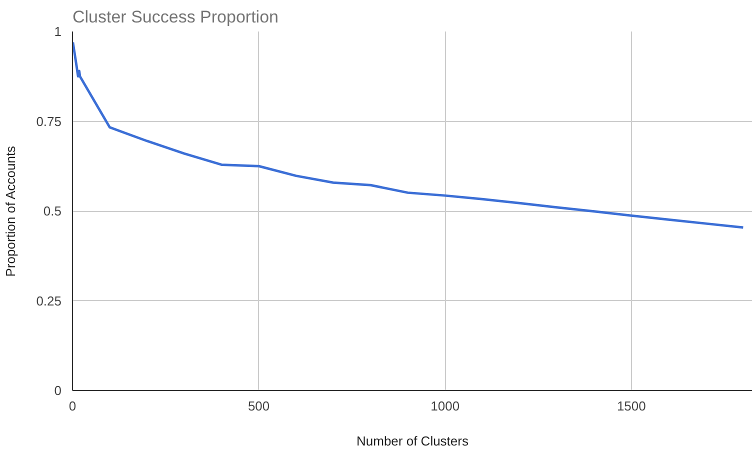 This screenshot has width=752, height=451. What do you see at coordinates (10, 211) in the screenshot?
I see `y-axis-title: Proportion of Accounts` at bounding box center [10, 211].